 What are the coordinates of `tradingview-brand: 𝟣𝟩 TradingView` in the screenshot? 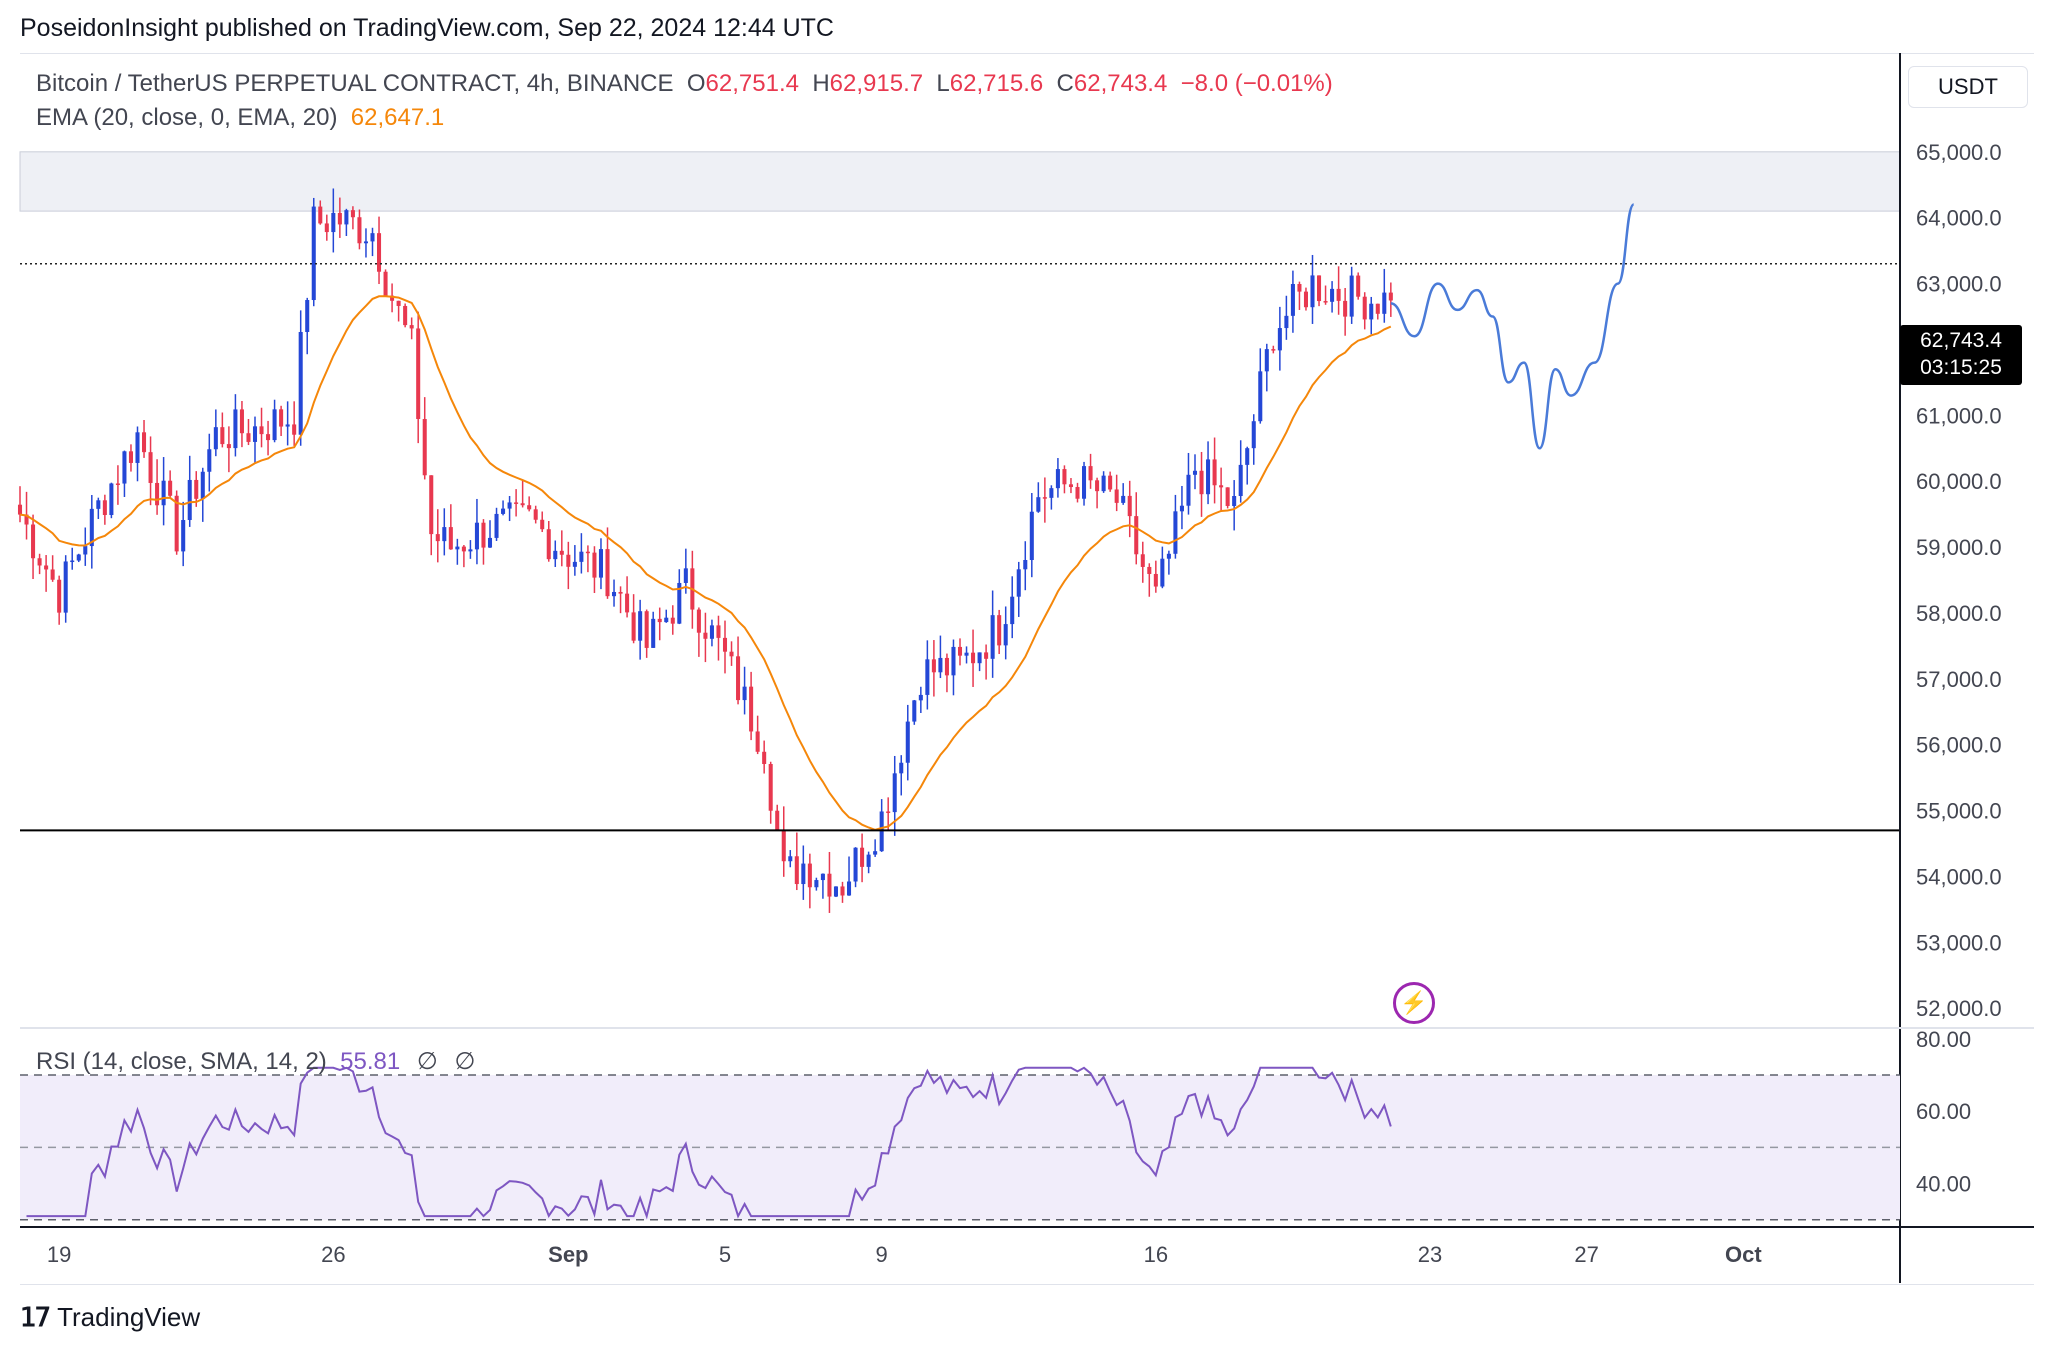 It's located at (110, 1317).